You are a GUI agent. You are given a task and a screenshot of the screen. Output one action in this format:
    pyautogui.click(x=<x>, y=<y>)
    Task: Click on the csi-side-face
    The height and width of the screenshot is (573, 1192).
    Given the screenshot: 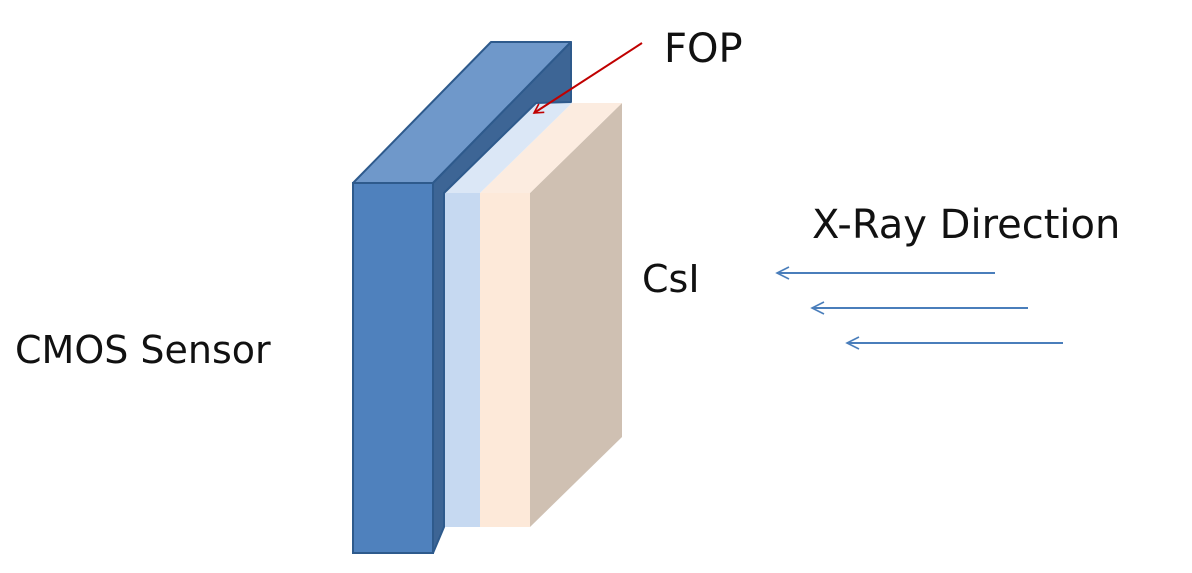 What is the action you would take?
    pyautogui.click(x=576, y=315)
    